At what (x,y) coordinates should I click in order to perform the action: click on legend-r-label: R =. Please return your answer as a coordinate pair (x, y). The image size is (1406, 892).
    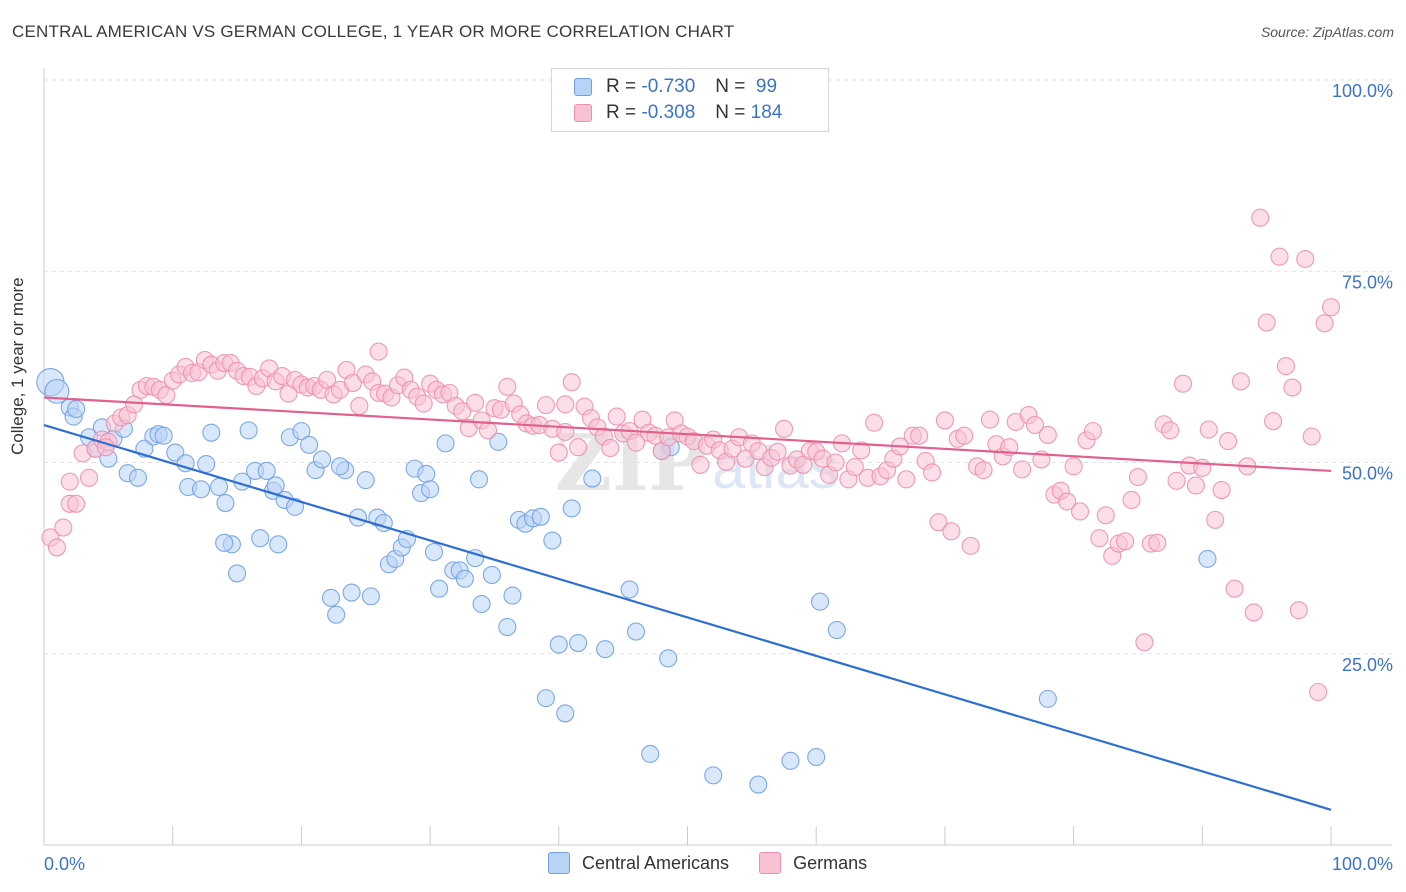
    Looking at the image, I should click on (621, 112).